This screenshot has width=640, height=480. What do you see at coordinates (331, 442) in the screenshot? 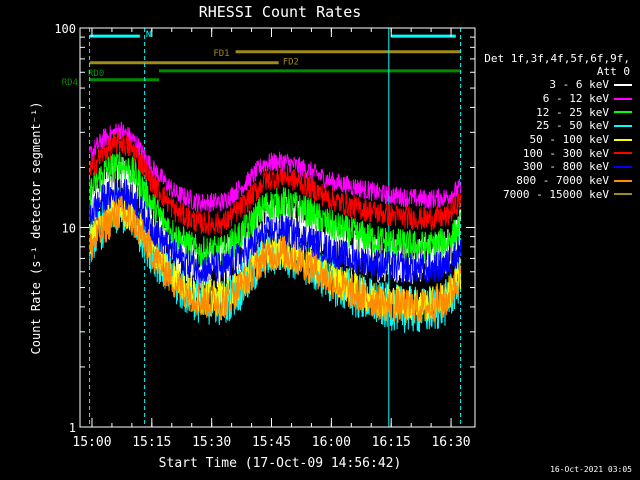
I see `x-tick-label: 16:00` at bounding box center [331, 442].